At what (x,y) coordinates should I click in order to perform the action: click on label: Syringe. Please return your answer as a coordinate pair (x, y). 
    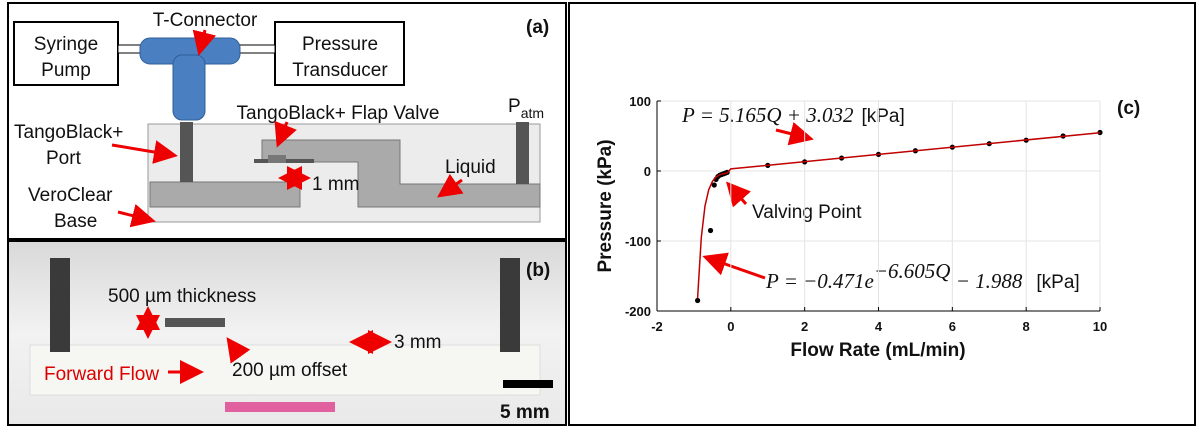
    Looking at the image, I should click on (66, 44).